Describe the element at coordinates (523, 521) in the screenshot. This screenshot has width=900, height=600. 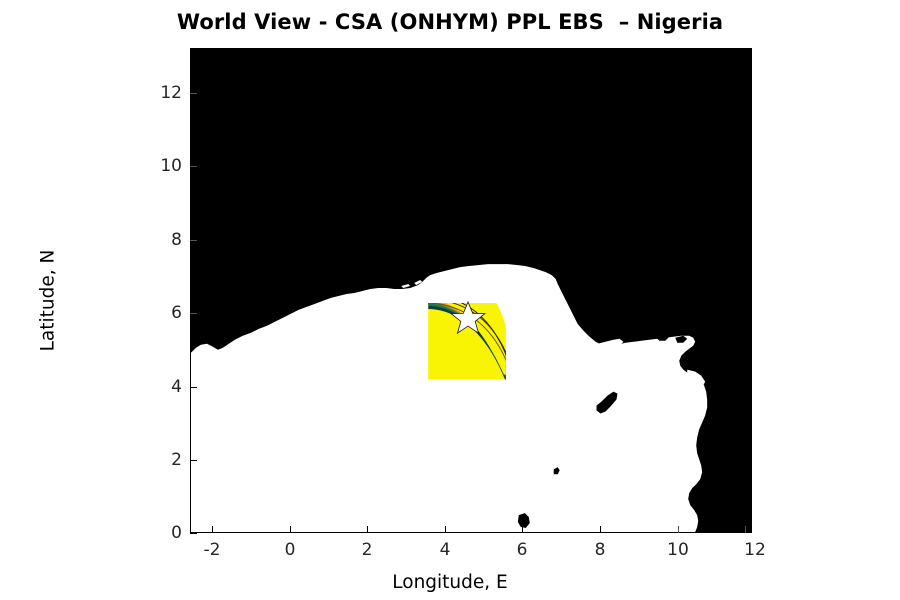
I see `sao-tome-island` at that location.